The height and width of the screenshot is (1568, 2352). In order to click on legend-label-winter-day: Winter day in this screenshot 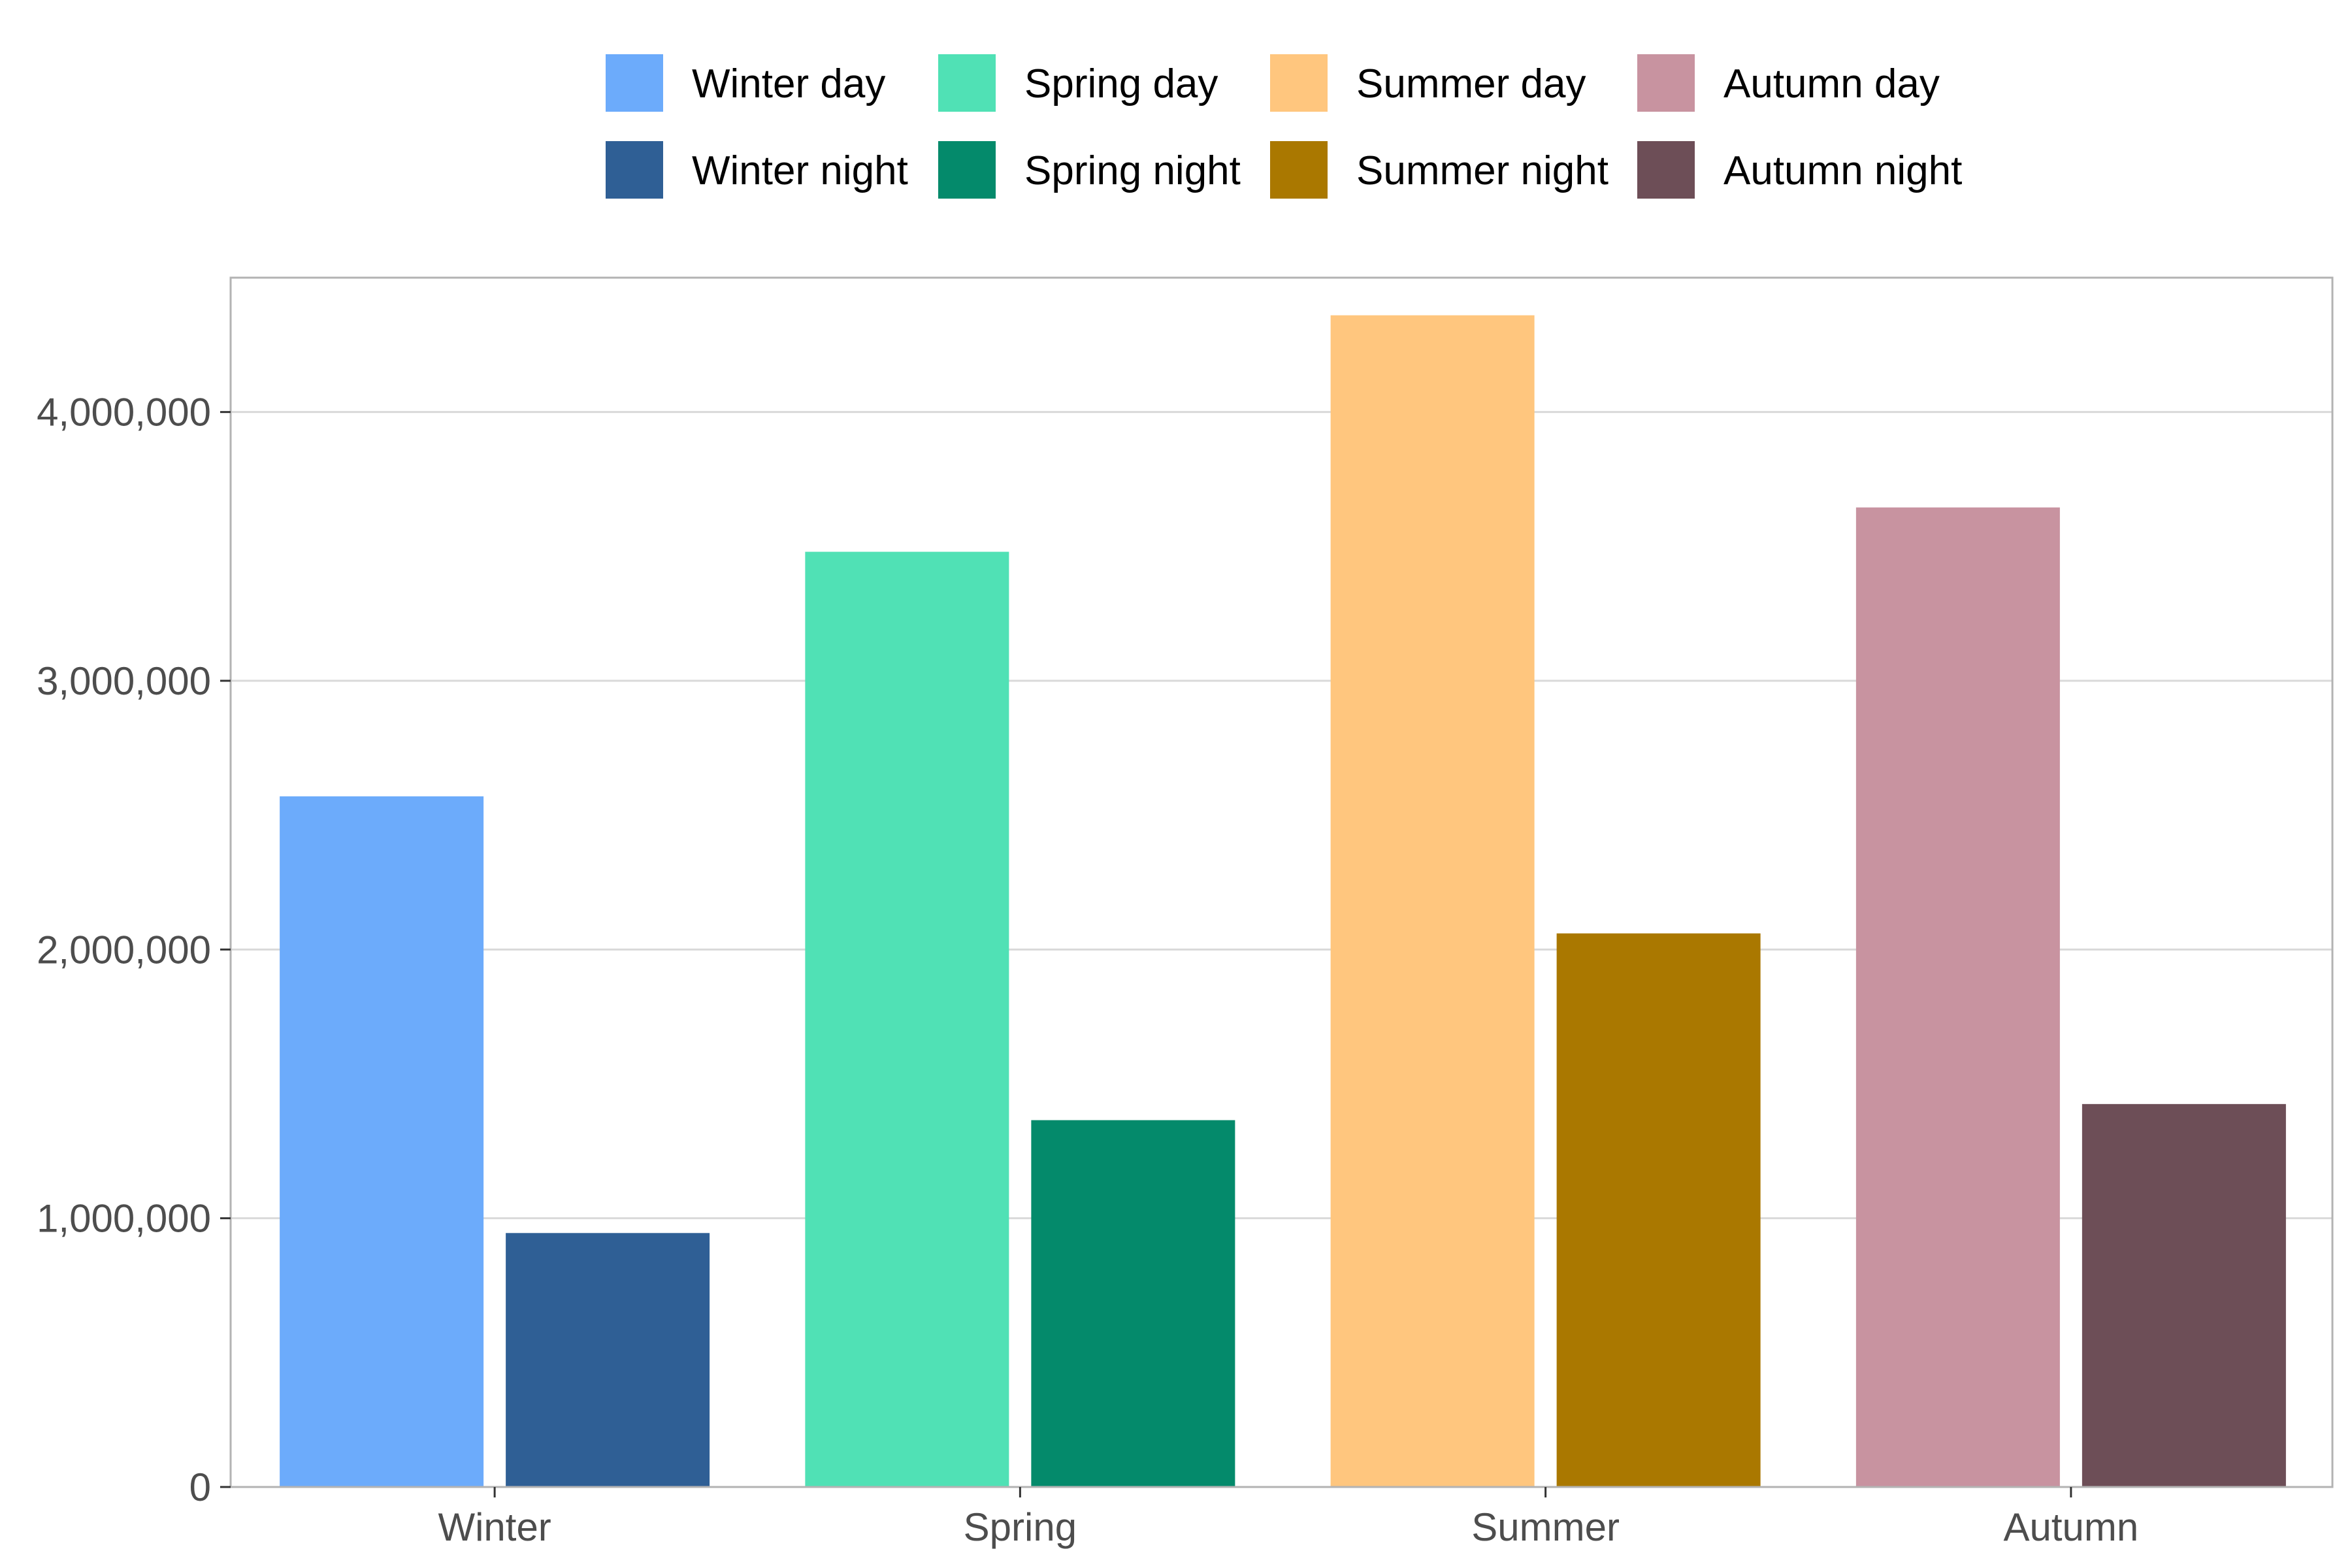, I will do `click(788, 83)`.